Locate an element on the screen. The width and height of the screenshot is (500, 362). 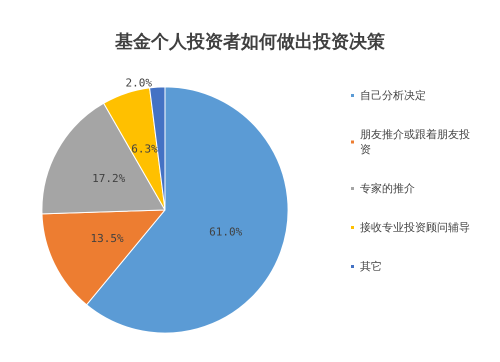
legend-label: 专家的推介 is located at coordinates (387, 188).